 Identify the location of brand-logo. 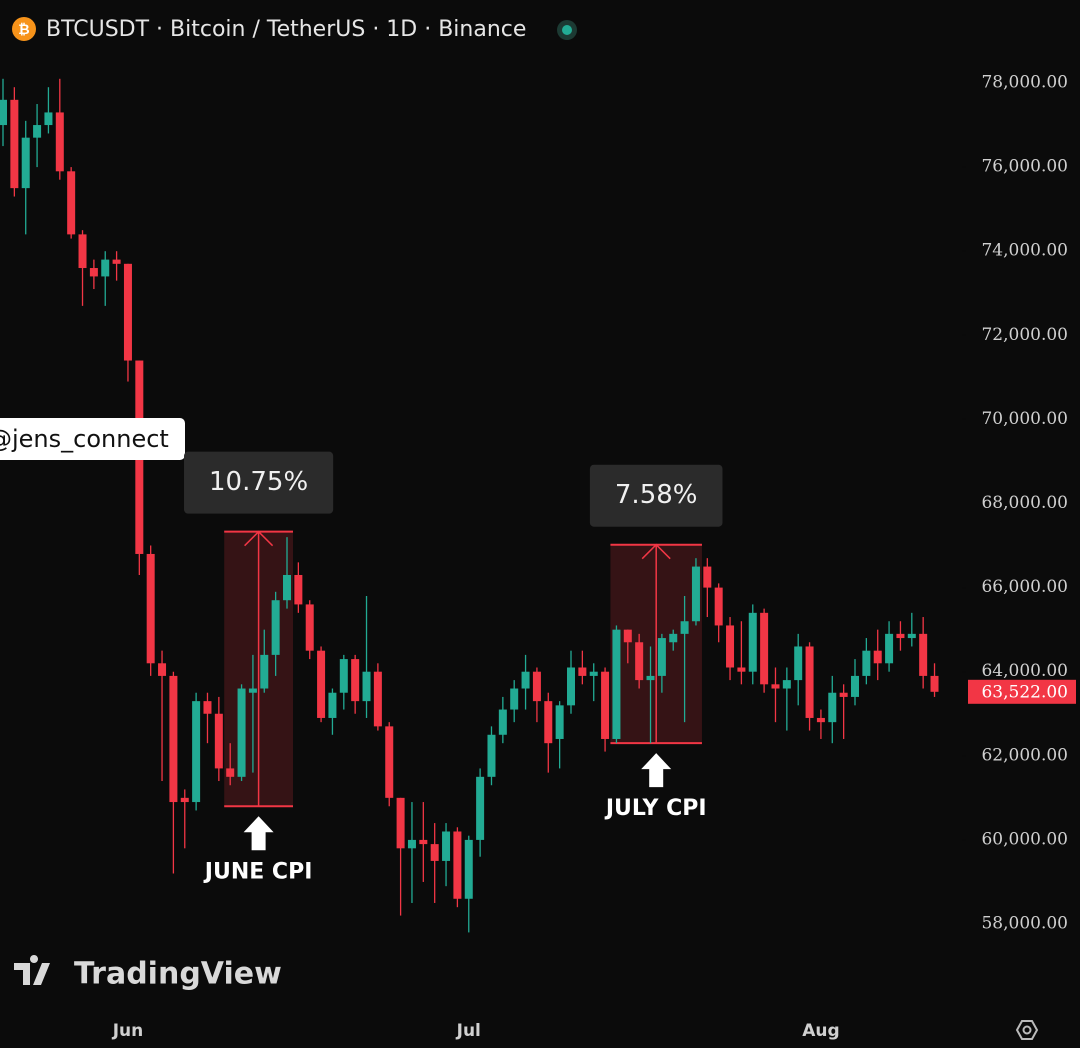
(32, 970).